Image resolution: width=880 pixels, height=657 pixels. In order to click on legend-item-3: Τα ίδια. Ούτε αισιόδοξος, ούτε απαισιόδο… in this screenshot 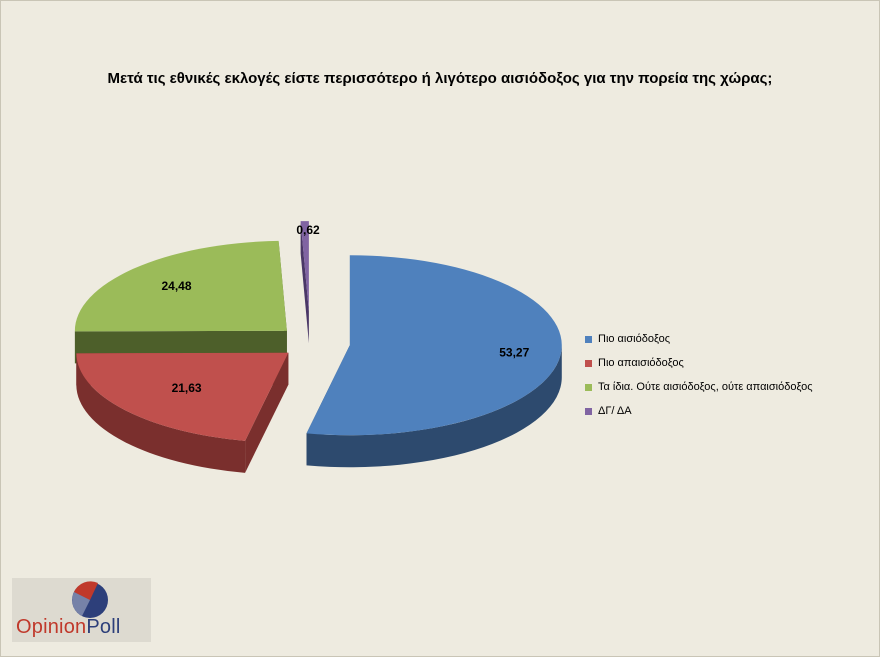, I will do `click(699, 387)`.